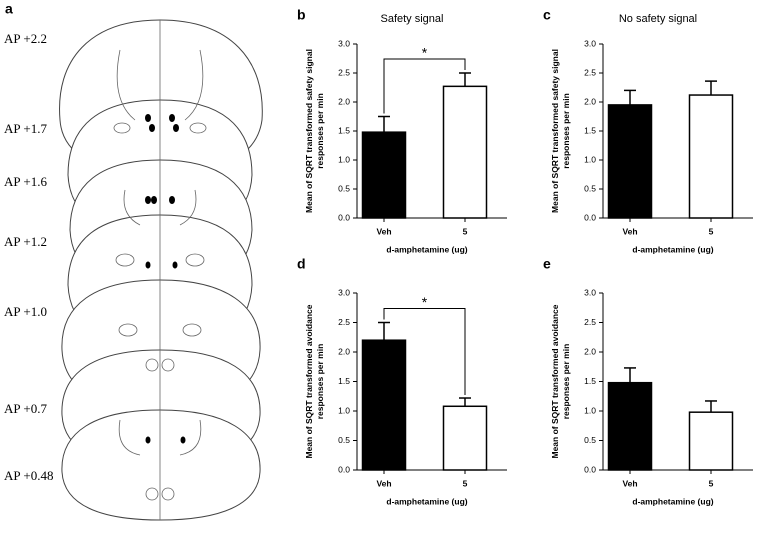 This screenshot has width=775, height=533. I want to click on section-label: AP +0.7, so click(25, 408).